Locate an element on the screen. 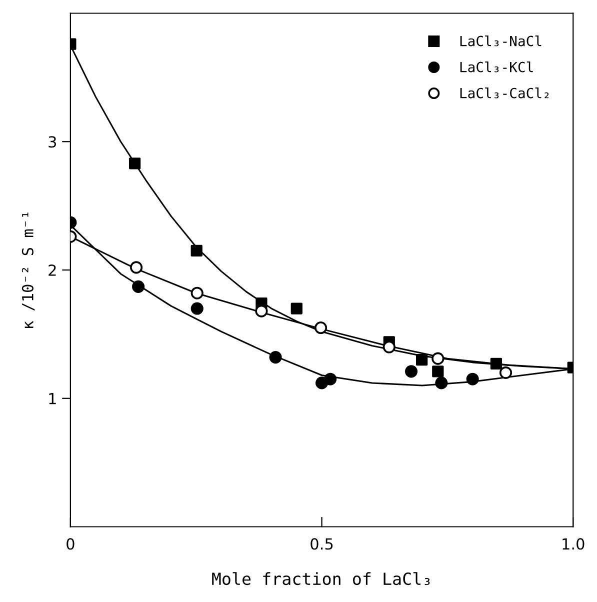 This screenshot has width=597, height=602. y-tick-label: 2 is located at coordinates (52, 270).